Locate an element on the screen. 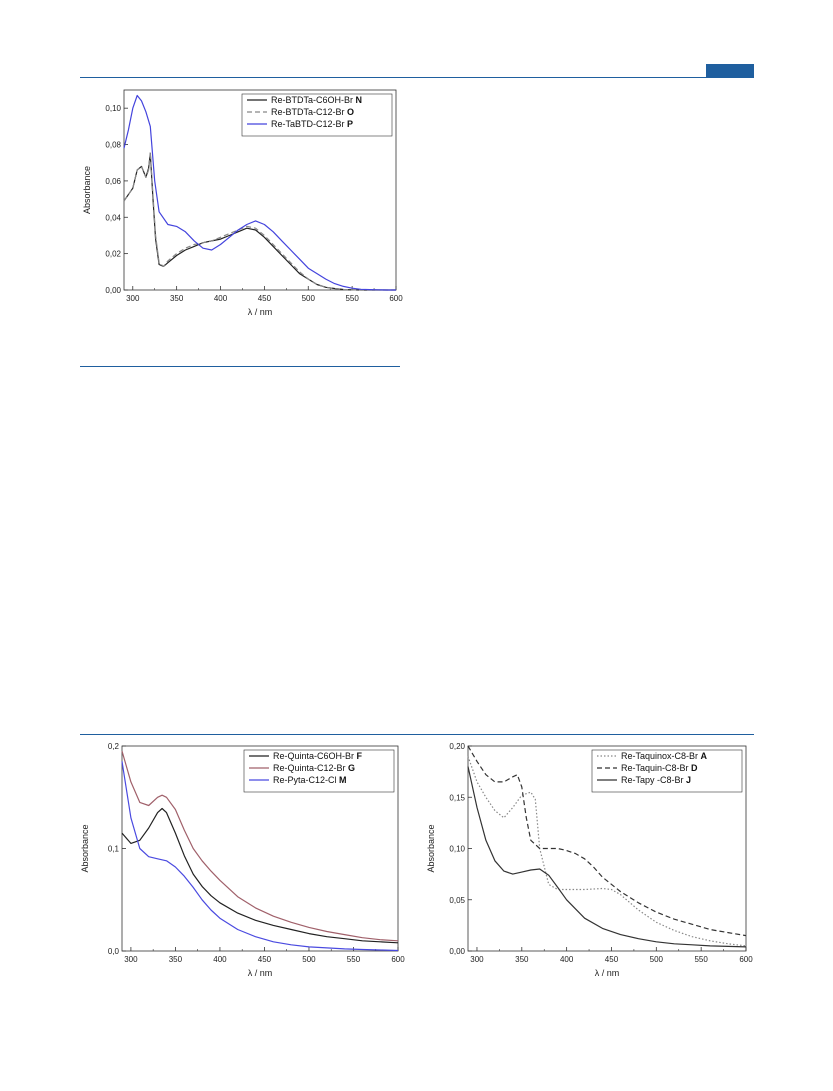  chart2-legend-suffix: J is located at coordinates (688, 780).